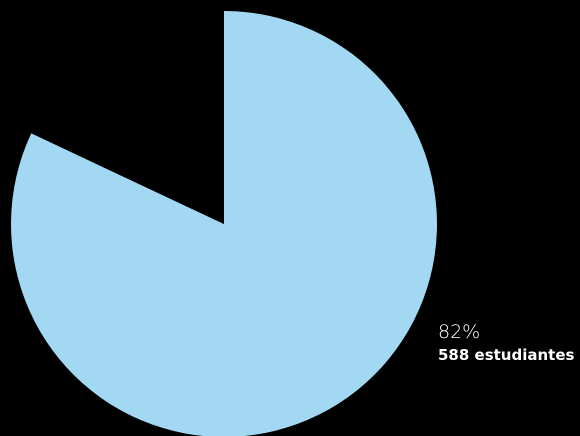 The image size is (580, 436). Describe the element at coordinates (506, 343) in the screenshot. I see `slice-label-main: 82% 588 estudiantes` at that location.